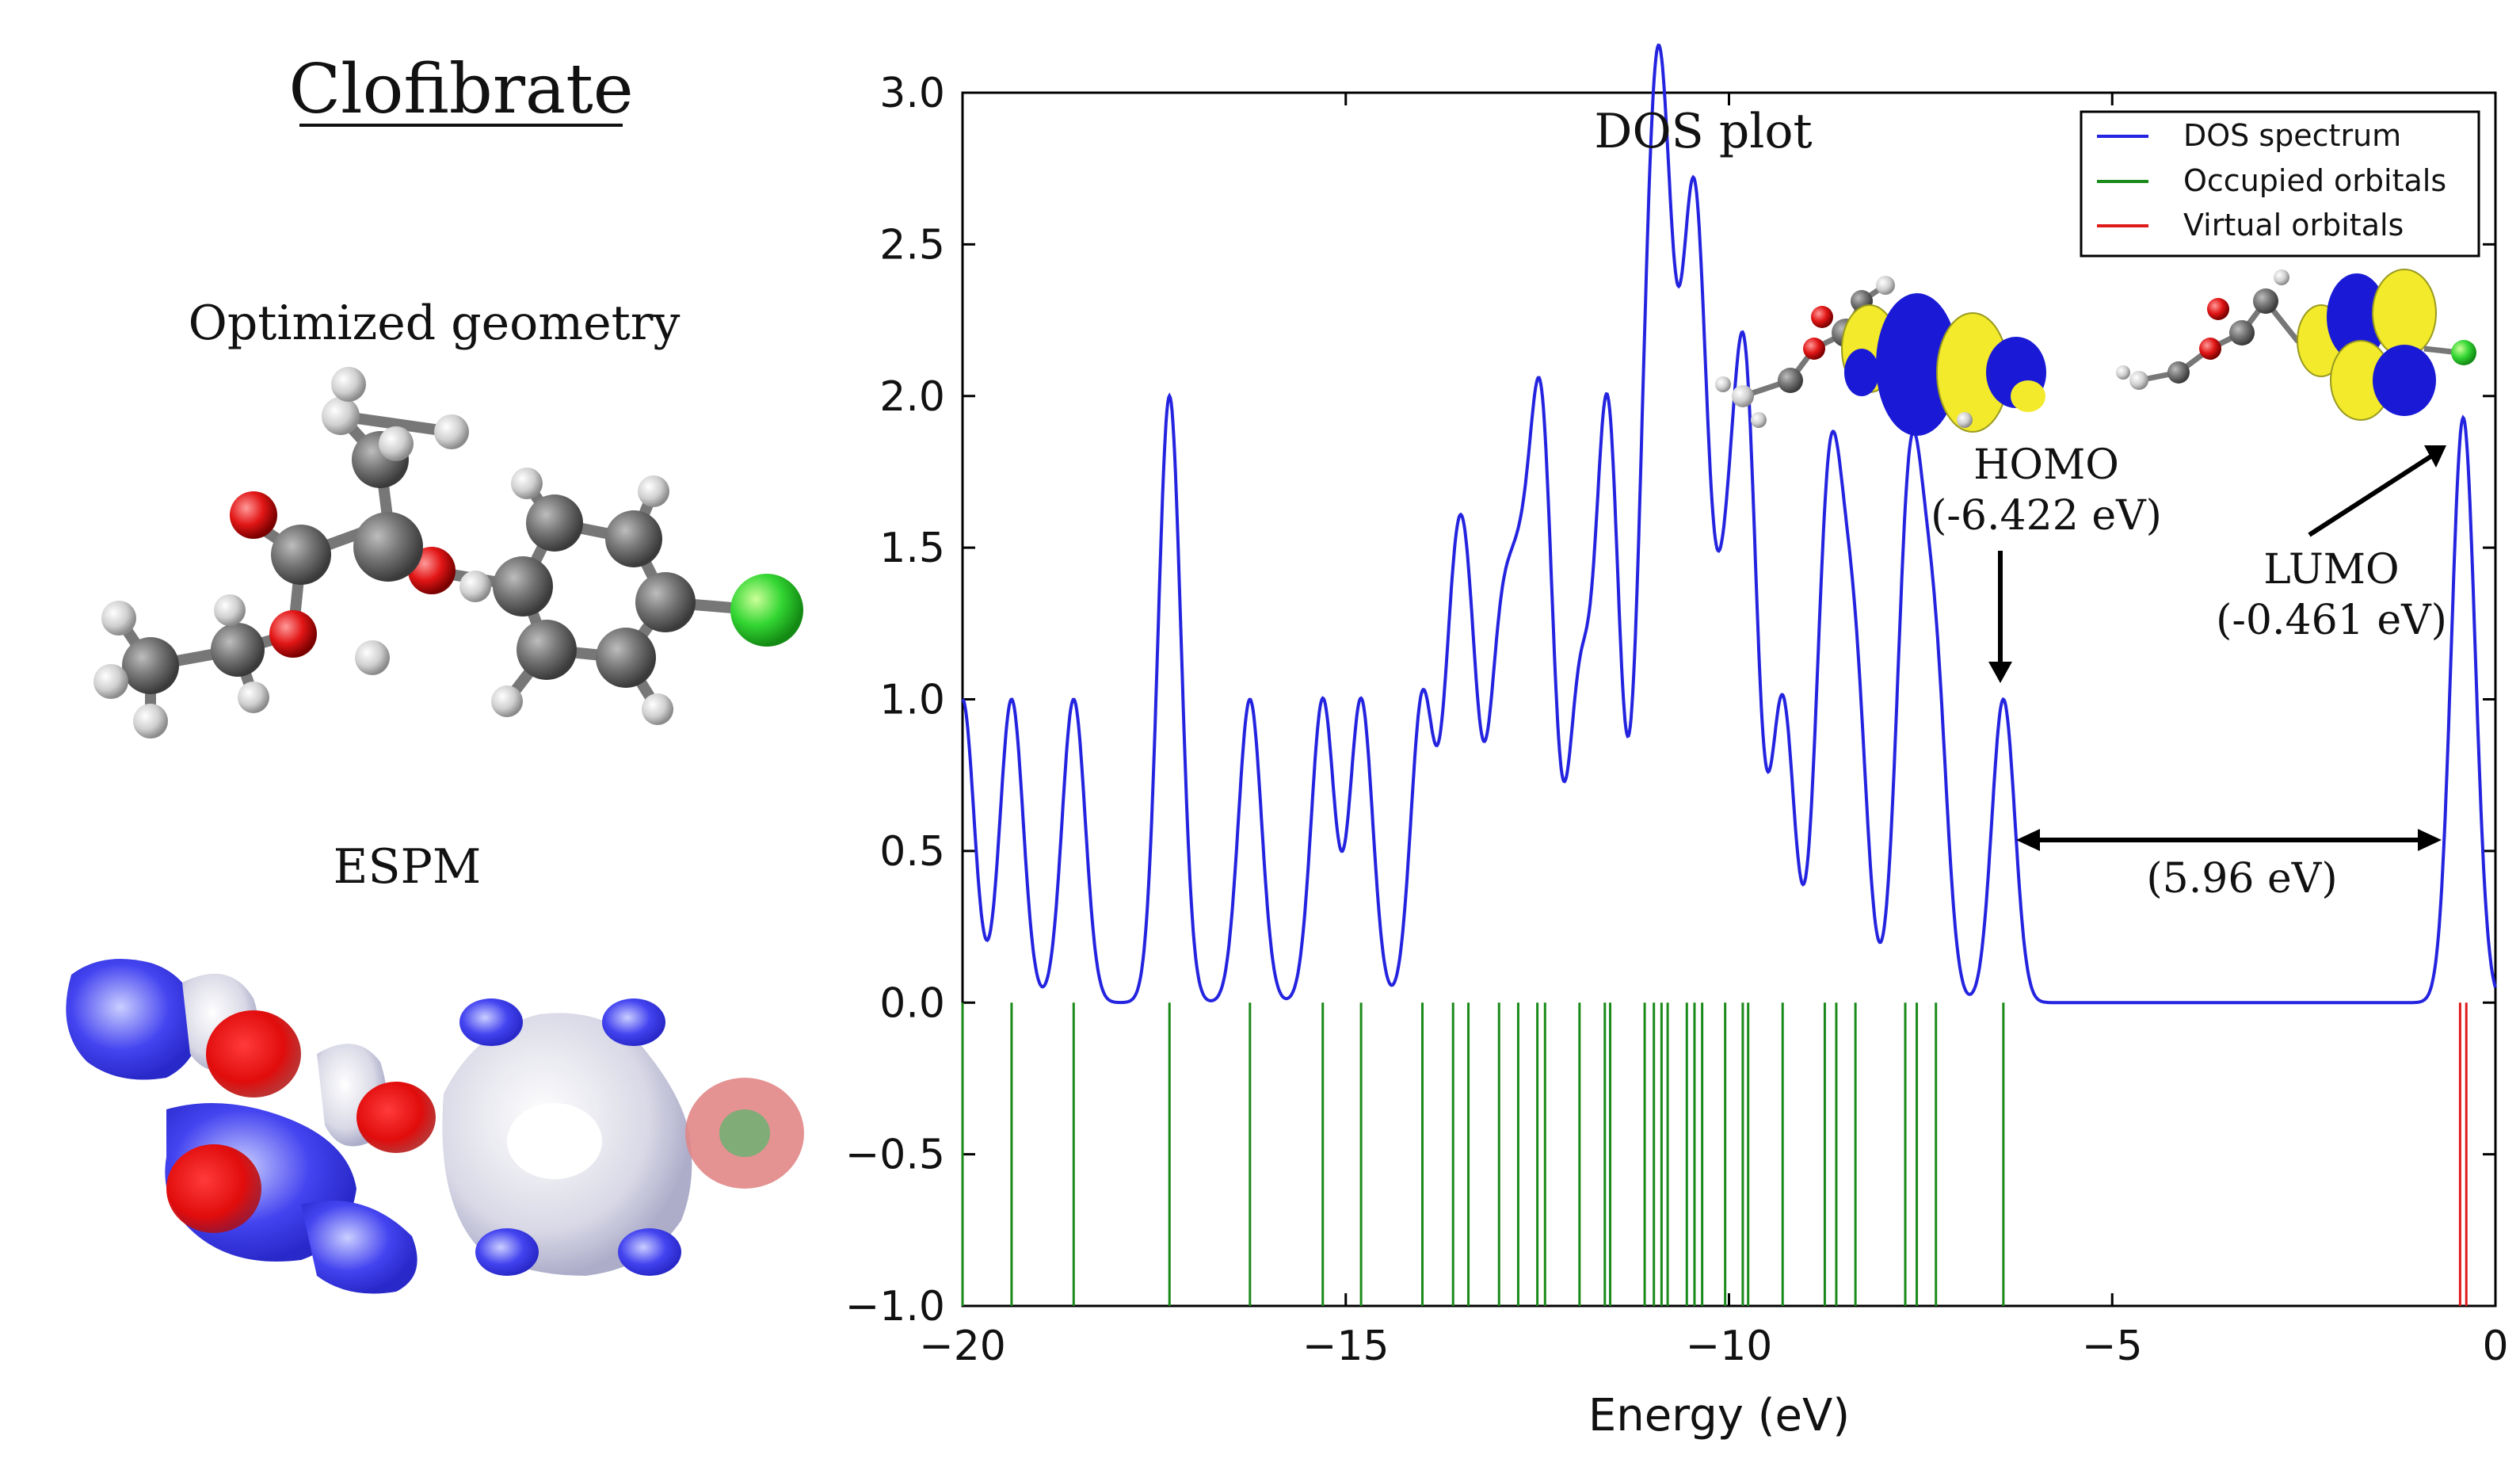 The width and height of the screenshot is (2520, 1466). What do you see at coordinates (912, 245) in the screenshot?
I see `y-tick-label: 2.5` at bounding box center [912, 245].